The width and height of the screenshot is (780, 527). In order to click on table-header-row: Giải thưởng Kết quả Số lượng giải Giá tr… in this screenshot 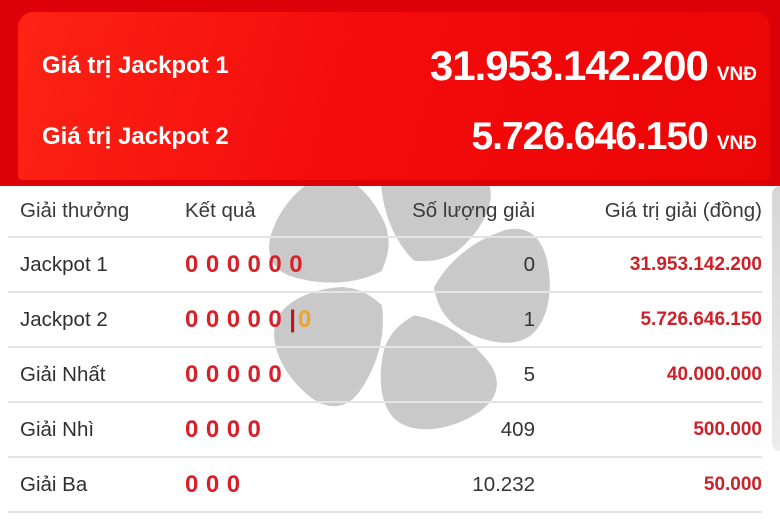, I will do `click(385, 212)`.